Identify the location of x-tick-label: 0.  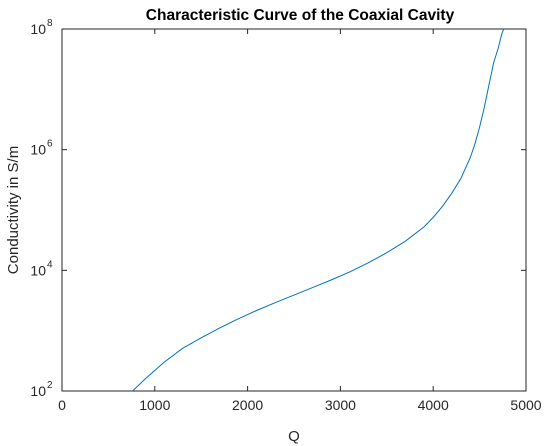
(62, 405).